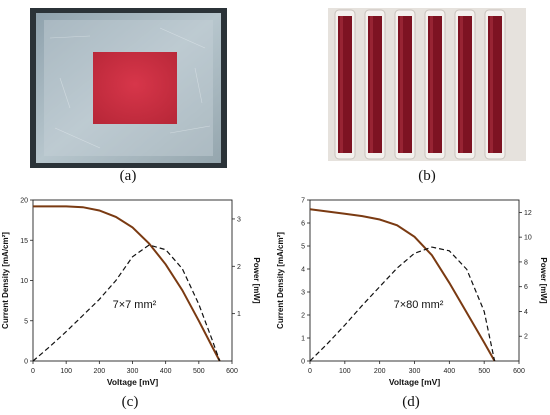 This screenshot has height=415, width=550. Describe the element at coordinates (303, 339) in the screenshot. I see `y-tick-label: 1` at that location.